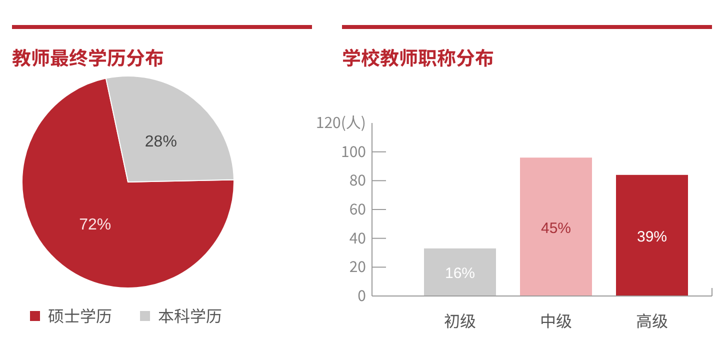 The height and width of the screenshot is (349, 720). Describe the element at coordinates (190, 315) in the screenshot. I see `legend-label: 本科学历` at that location.